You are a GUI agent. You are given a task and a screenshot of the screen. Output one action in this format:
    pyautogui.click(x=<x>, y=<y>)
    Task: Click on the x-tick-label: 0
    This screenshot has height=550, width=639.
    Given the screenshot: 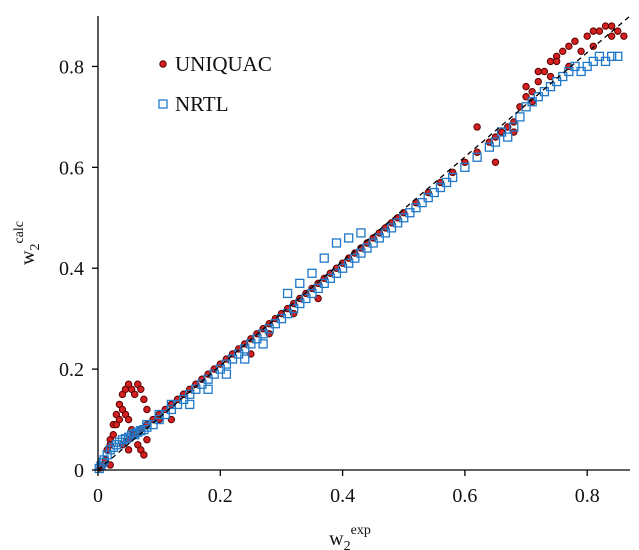 What is the action you would take?
    pyautogui.click(x=98, y=496)
    